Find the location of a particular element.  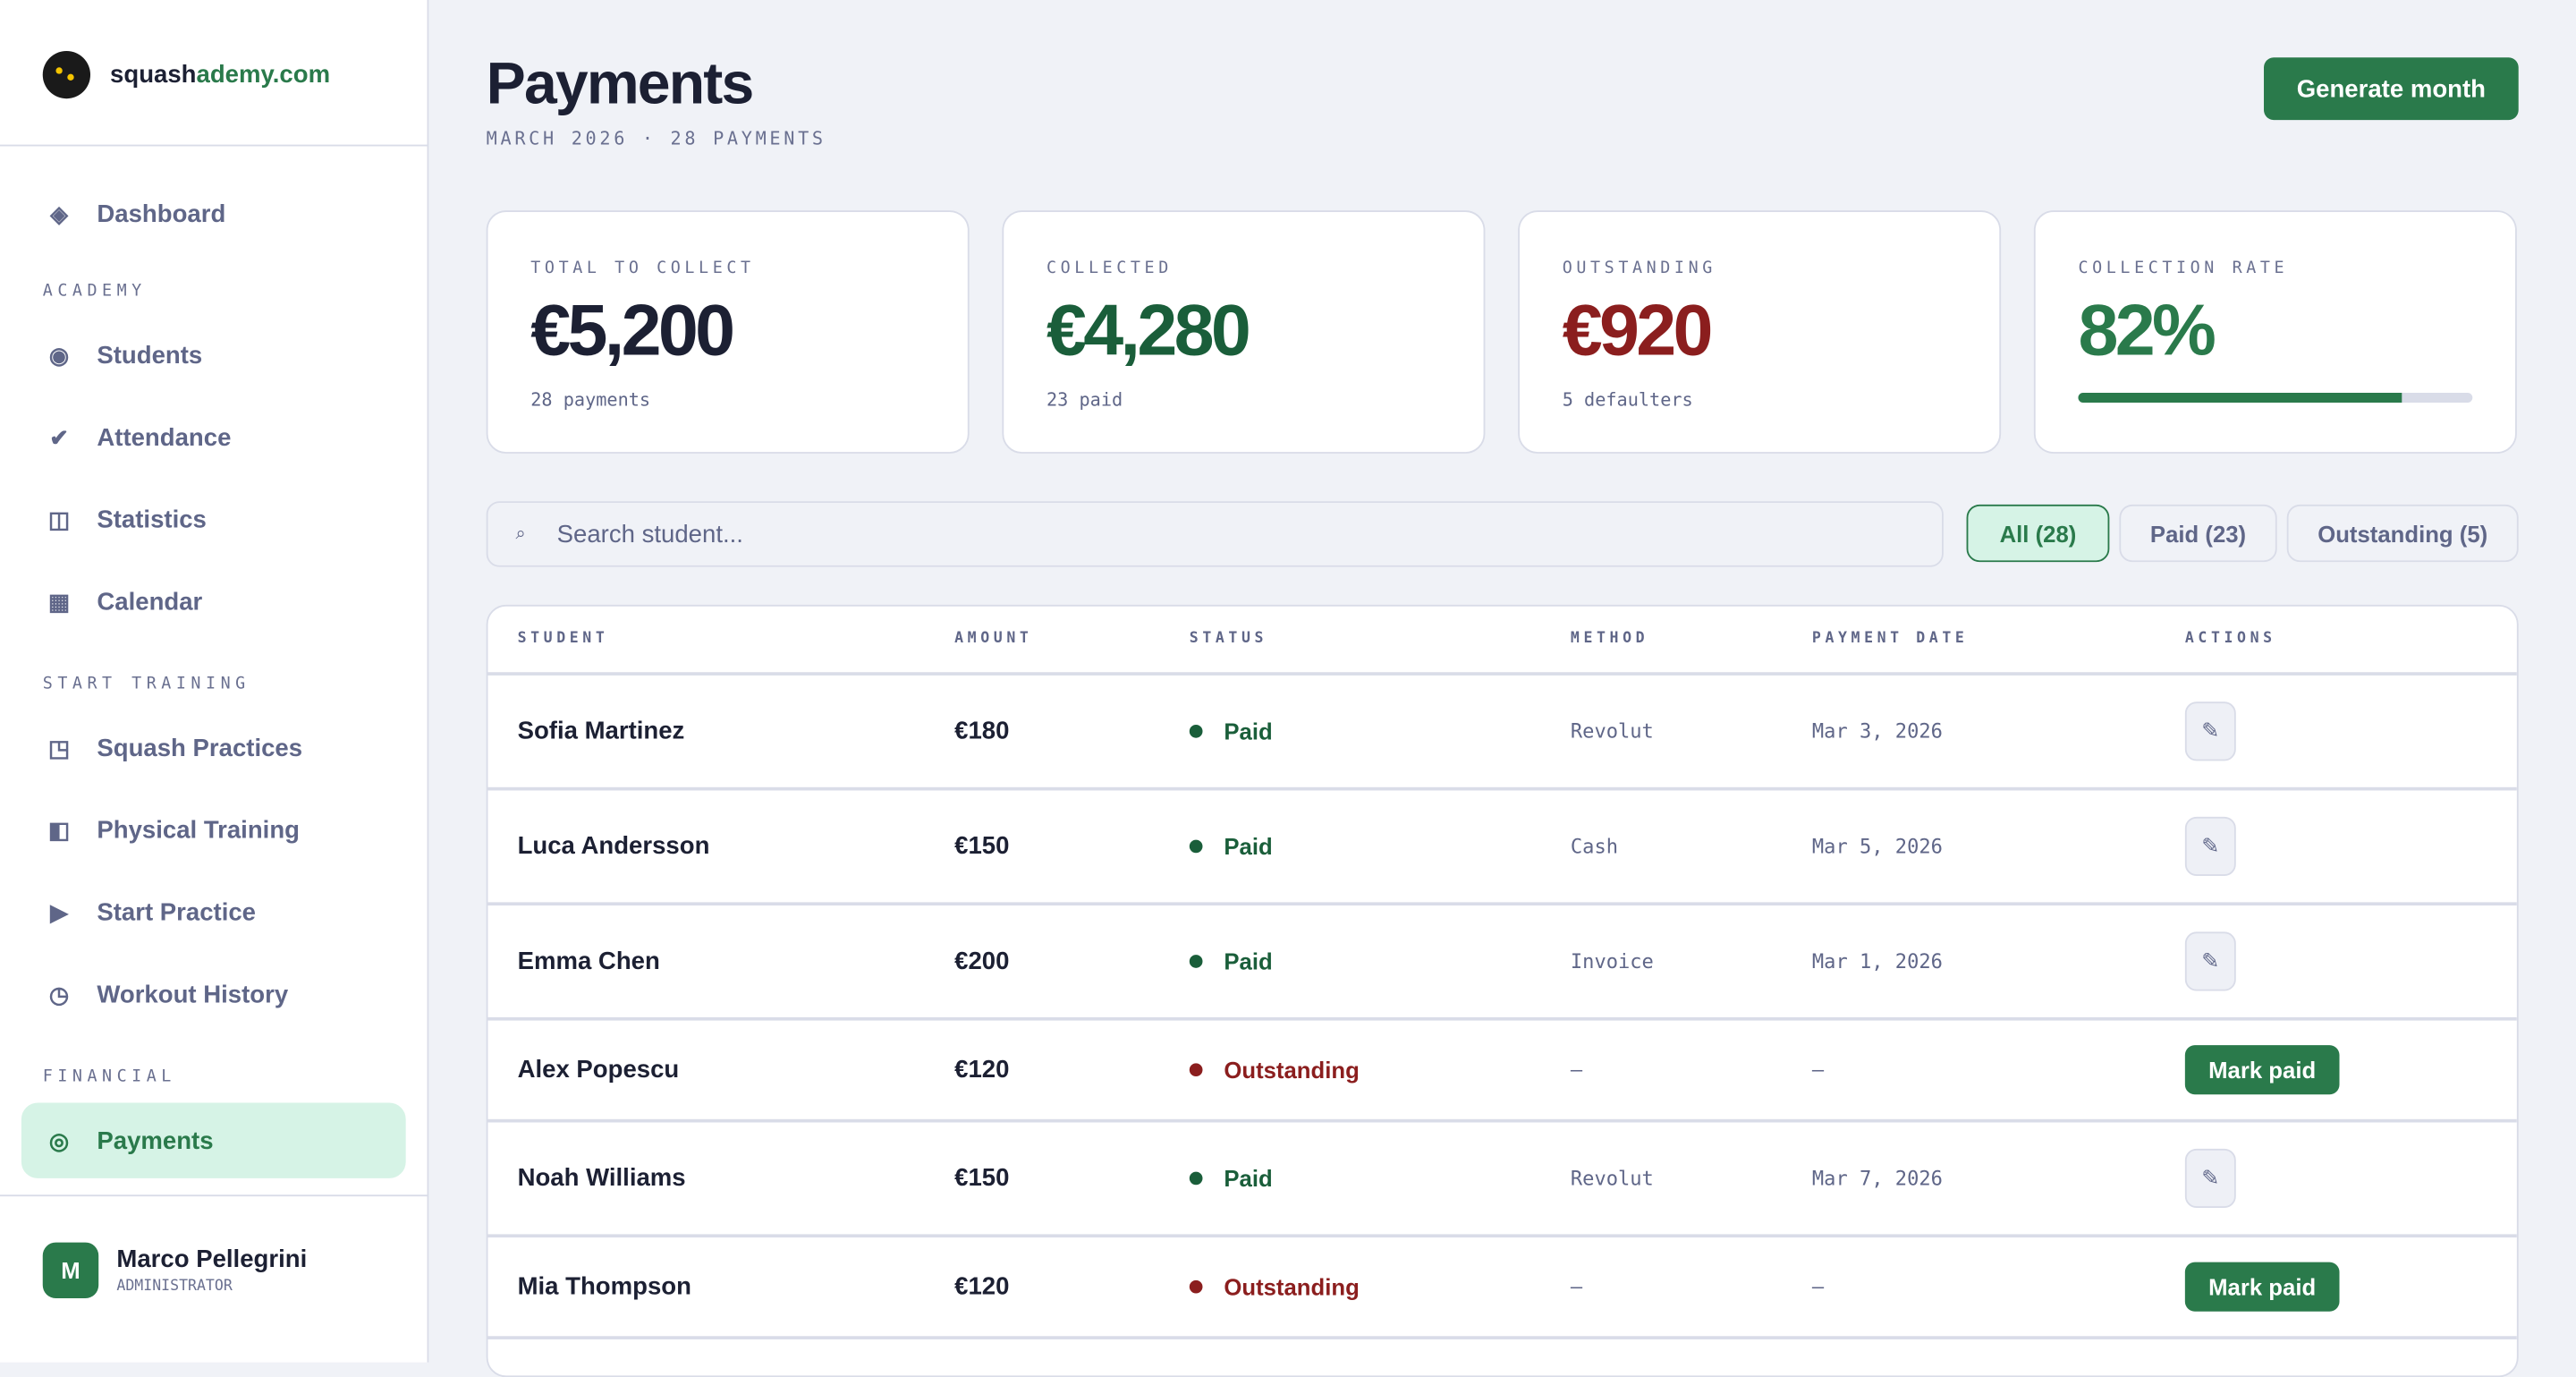

column-header: AMOUNT is located at coordinates (993, 639).